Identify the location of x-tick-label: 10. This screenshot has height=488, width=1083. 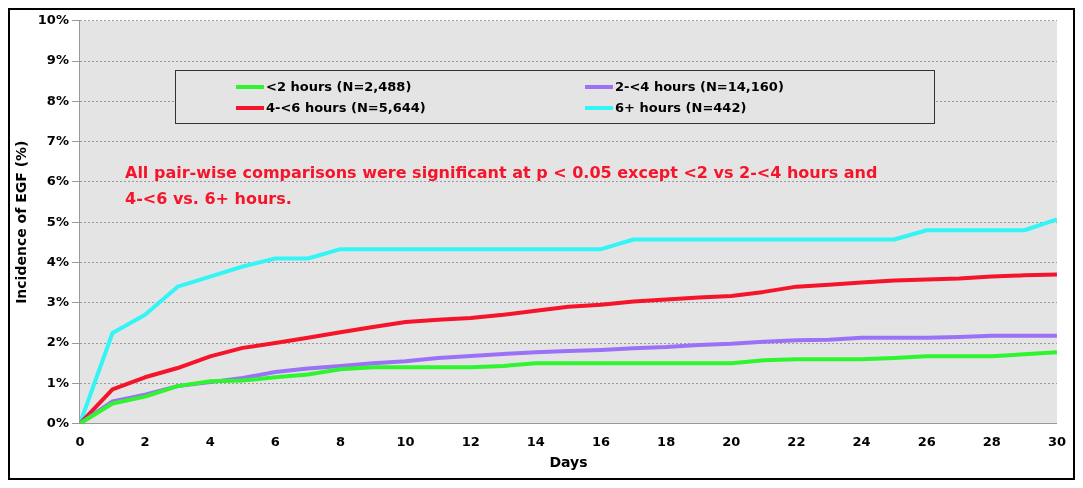
(405, 441).